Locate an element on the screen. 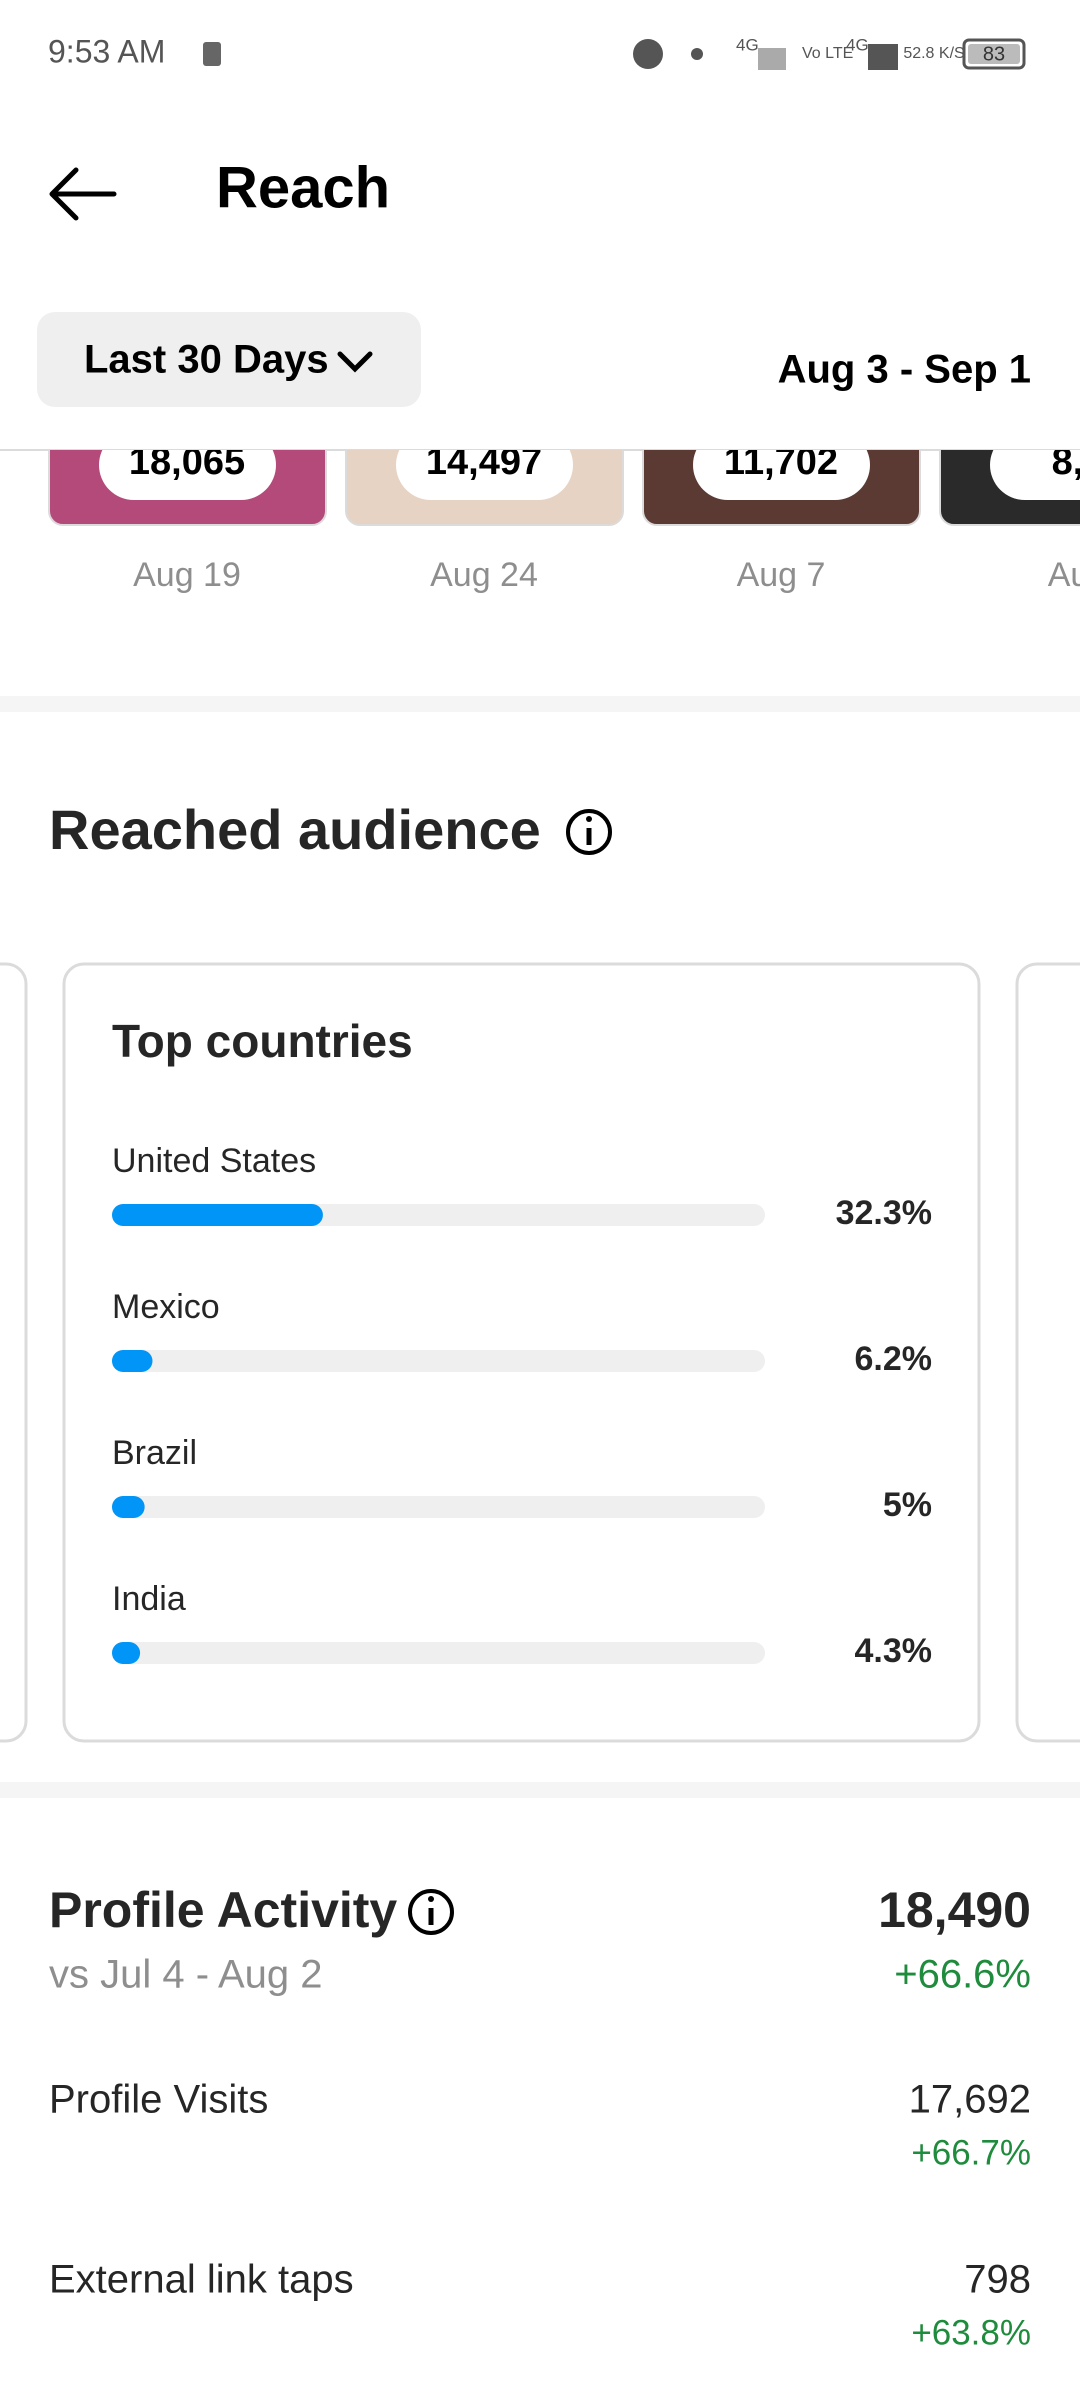  country-percent: 32.3% is located at coordinates (884, 1213).